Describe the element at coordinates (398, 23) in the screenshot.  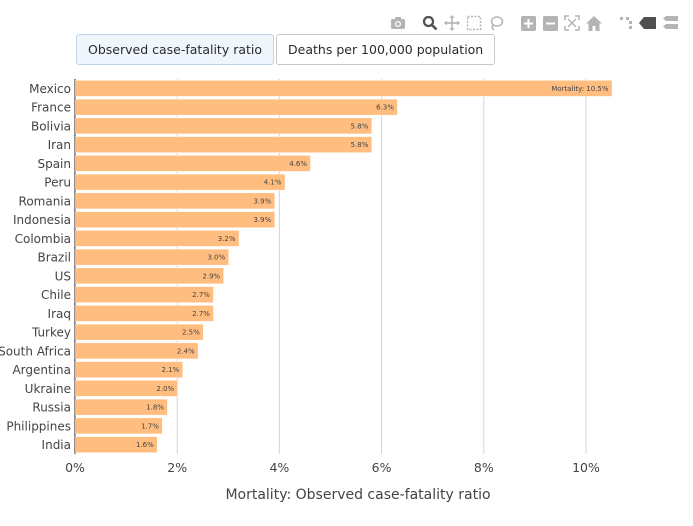
I see `camera-icon` at that location.